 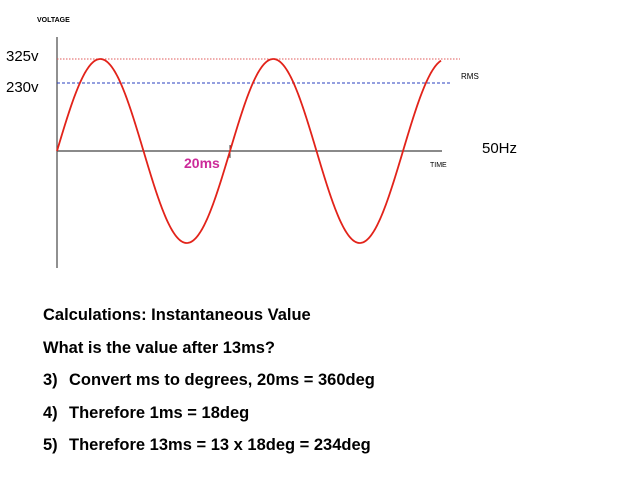 I want to click on step-5: 5) Therefore 13ms = 13 x 18deg = 234deg, so click(x=209, y=450).